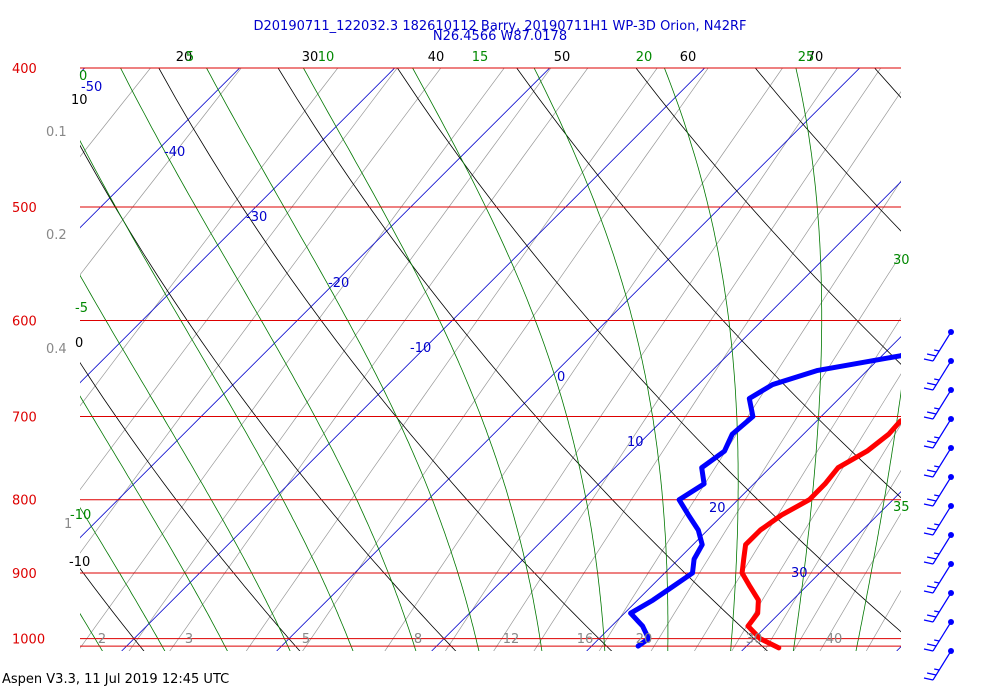 This screenshot has width=1000, height=700. I want to click on wind-barbs, so click(938, 505).